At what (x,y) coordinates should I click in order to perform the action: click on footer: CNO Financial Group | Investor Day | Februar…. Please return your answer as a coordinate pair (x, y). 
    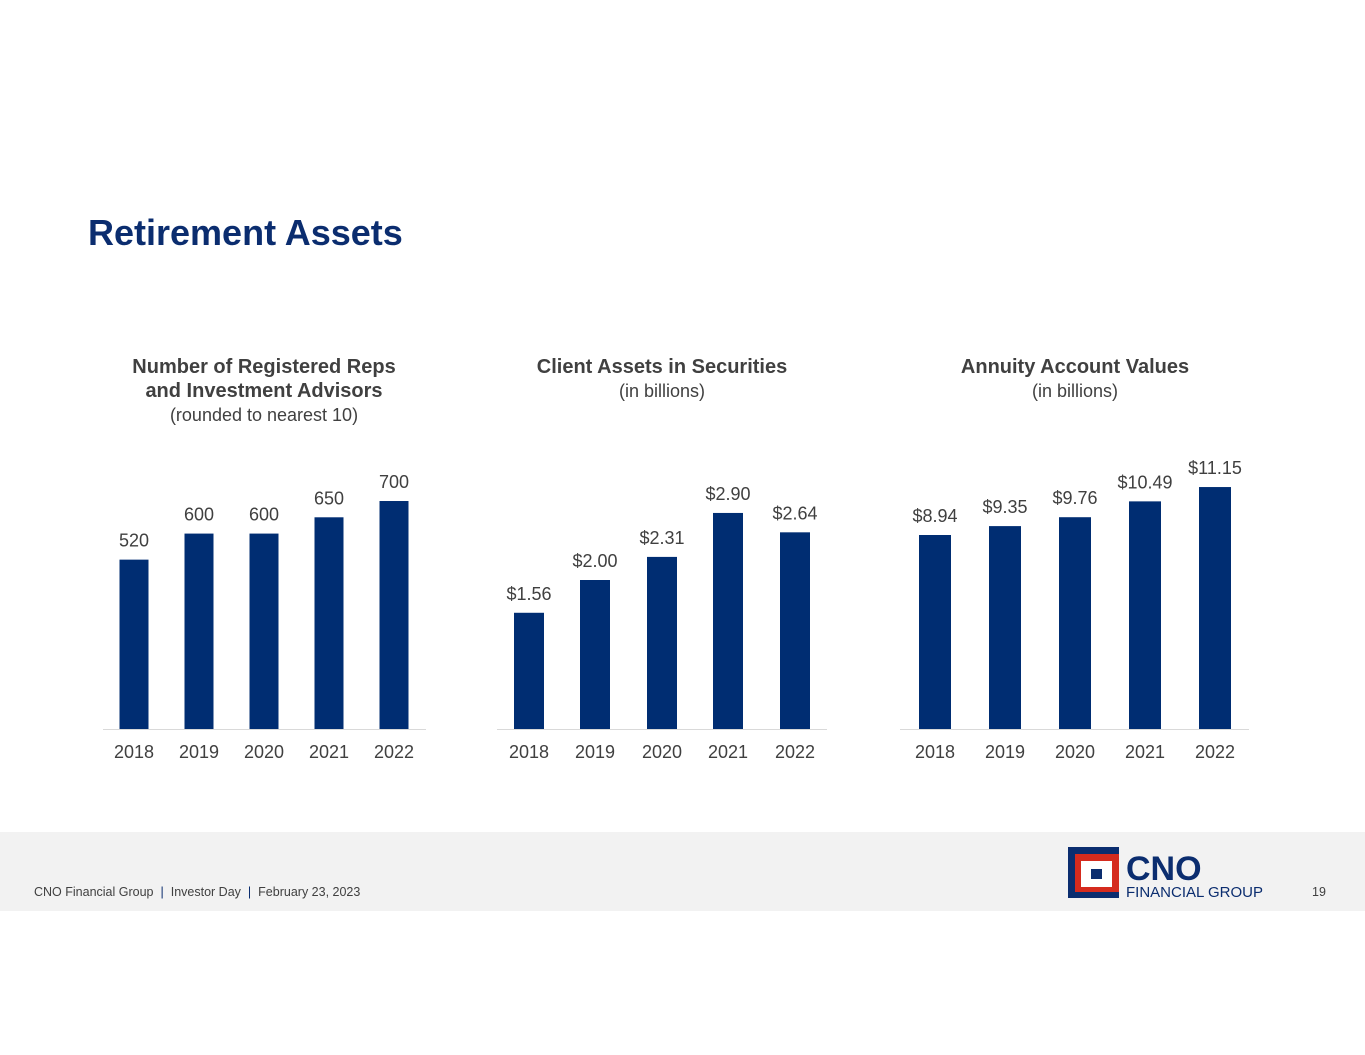
    Looking at the image, I should click on (682, 871).